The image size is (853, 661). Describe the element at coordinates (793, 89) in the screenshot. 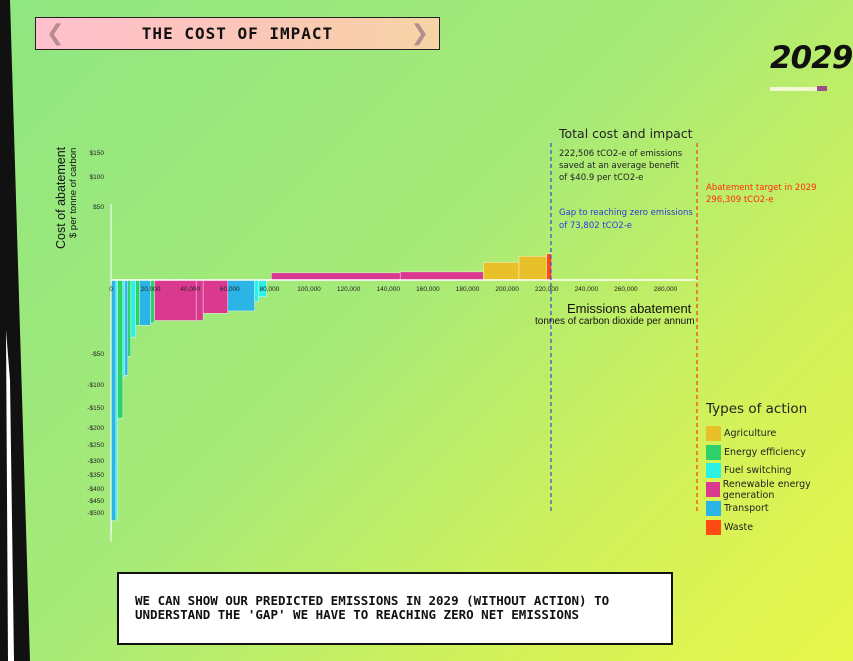

I see `year-progress-bar` at that location.